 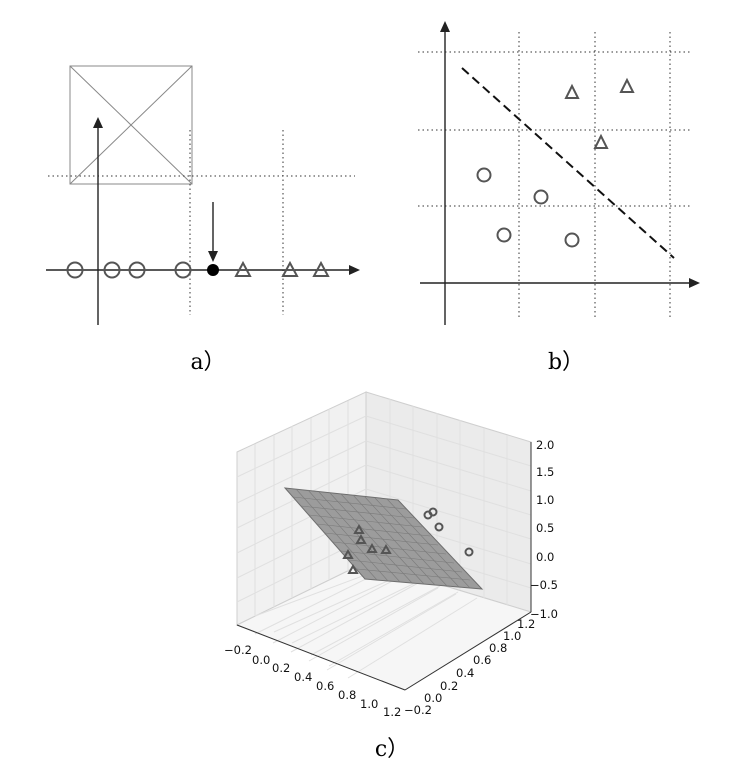 What do you see at coordinates (207, 362) in the screenshot?
I see `caption-a: a）` at bounding box center [207, 362].